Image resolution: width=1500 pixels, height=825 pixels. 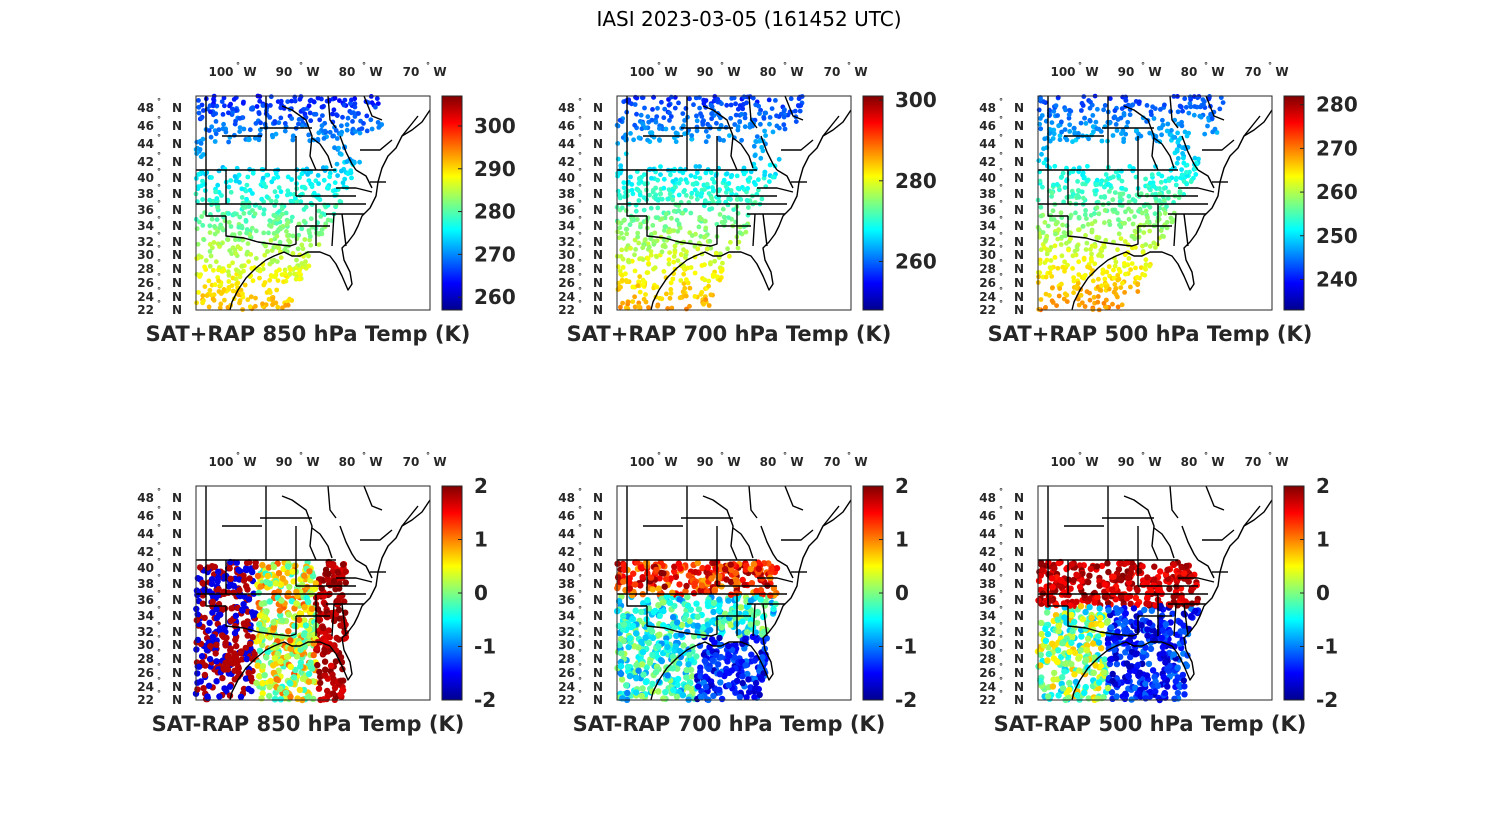 What do you see at coordinates (768, 462) in the screenshot?
I see `x-tick-label: 80` at bounding box center [768, 462].